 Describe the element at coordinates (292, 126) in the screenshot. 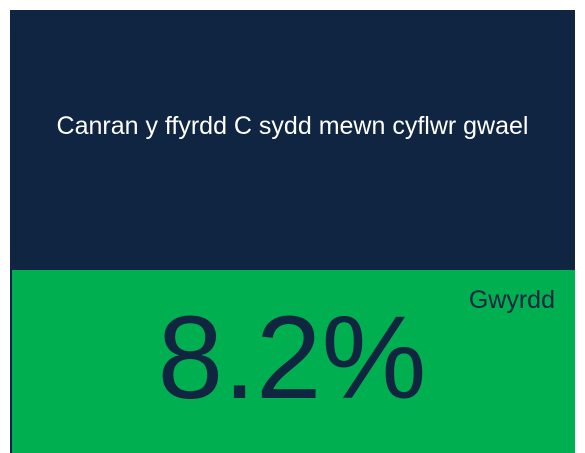

I see `tile-title: Canran y ffyrdd C sydd mewn cyflwr gwael` at that location.